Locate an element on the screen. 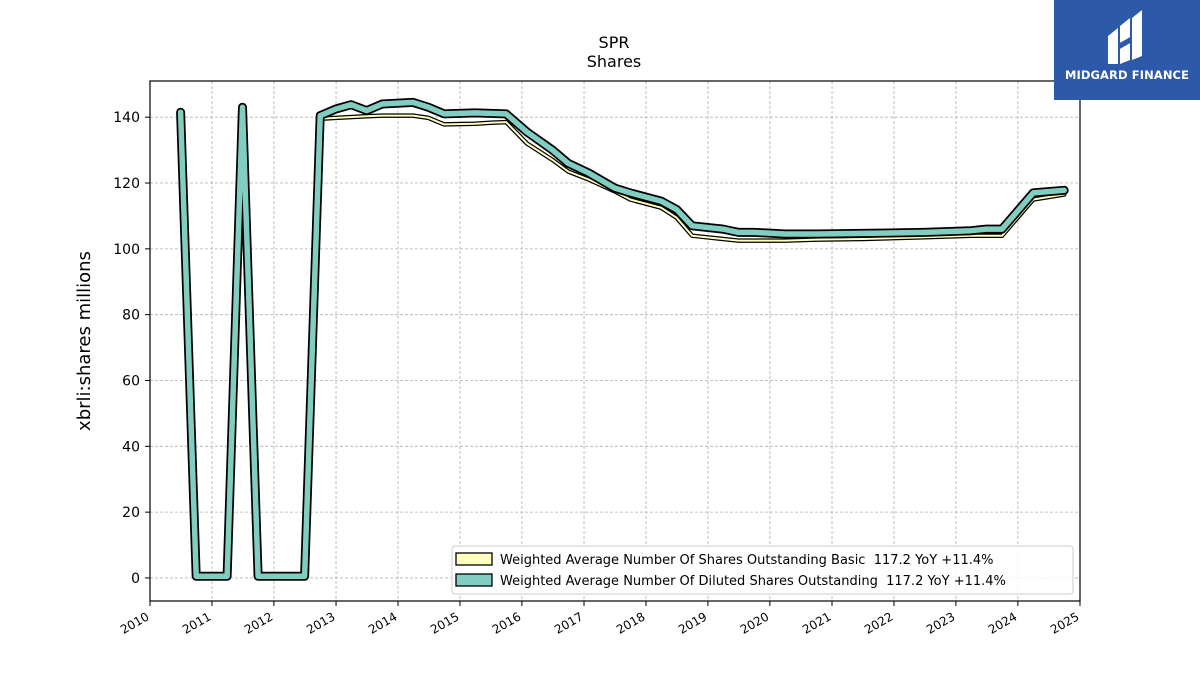  y-axis-label: xbrli:shares millions is located at coordinates (84, 341).